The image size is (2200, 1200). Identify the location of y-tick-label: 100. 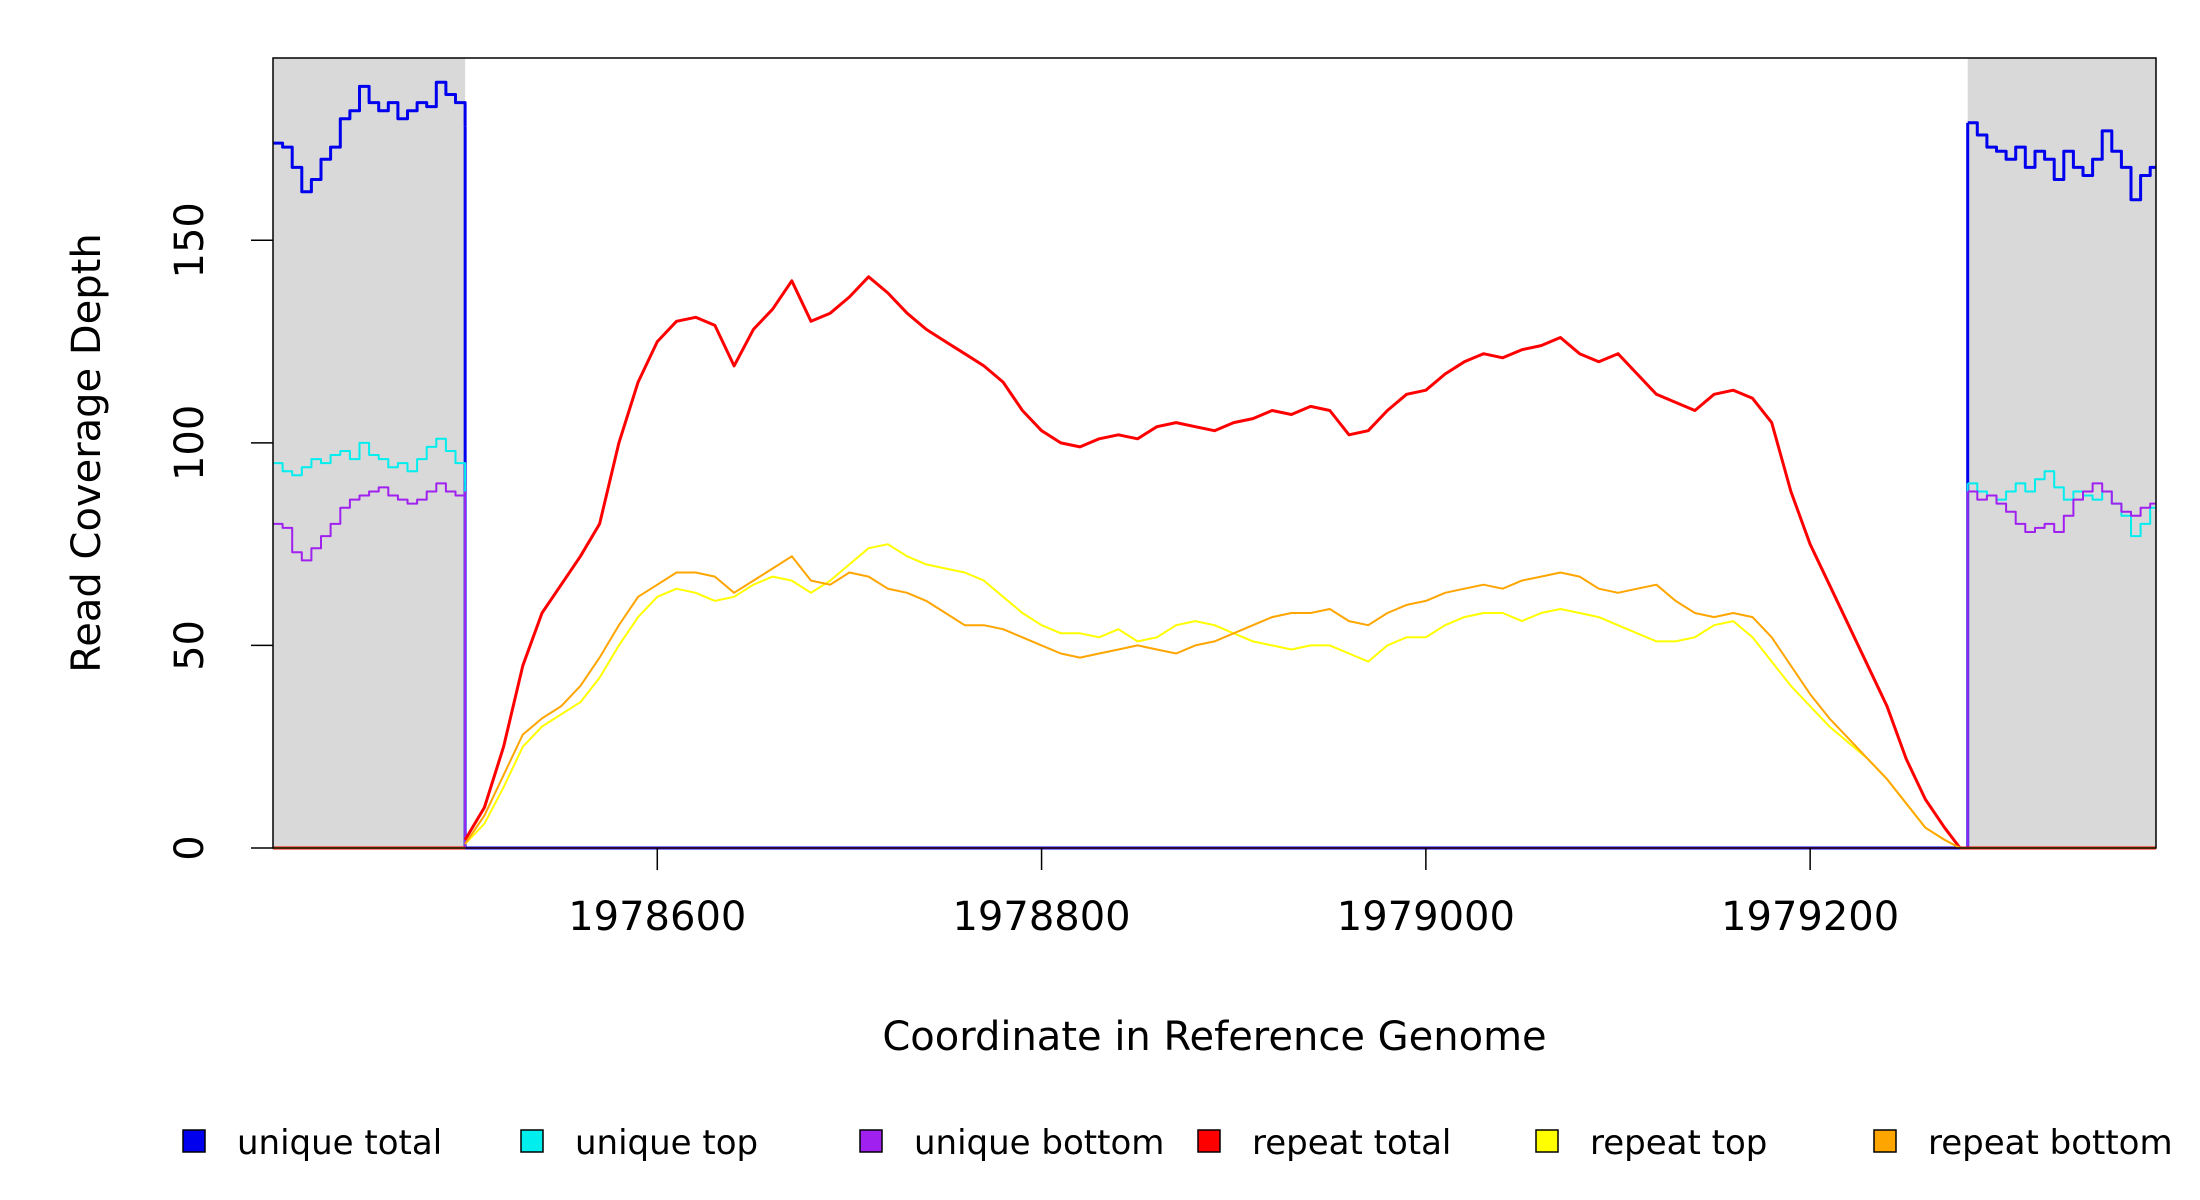
(190, 443).